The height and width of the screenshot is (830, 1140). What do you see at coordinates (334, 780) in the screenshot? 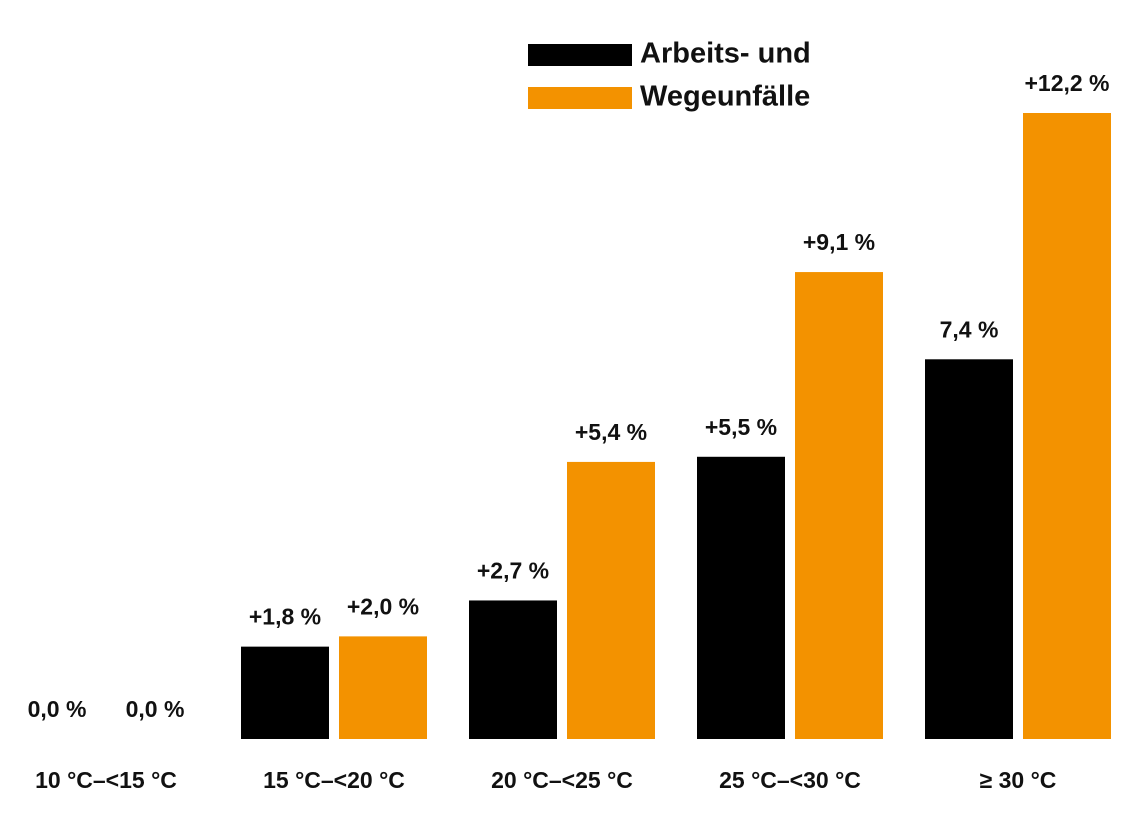
I see `x-tick-label: 15 °C–<20 °C` at bounding box center [334, 780].